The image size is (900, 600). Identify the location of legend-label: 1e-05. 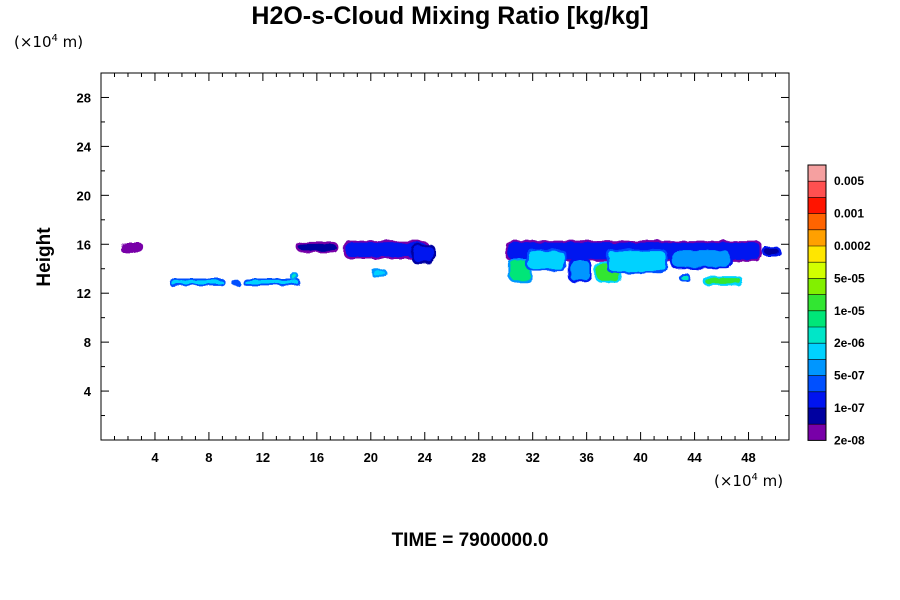
(849, 311).